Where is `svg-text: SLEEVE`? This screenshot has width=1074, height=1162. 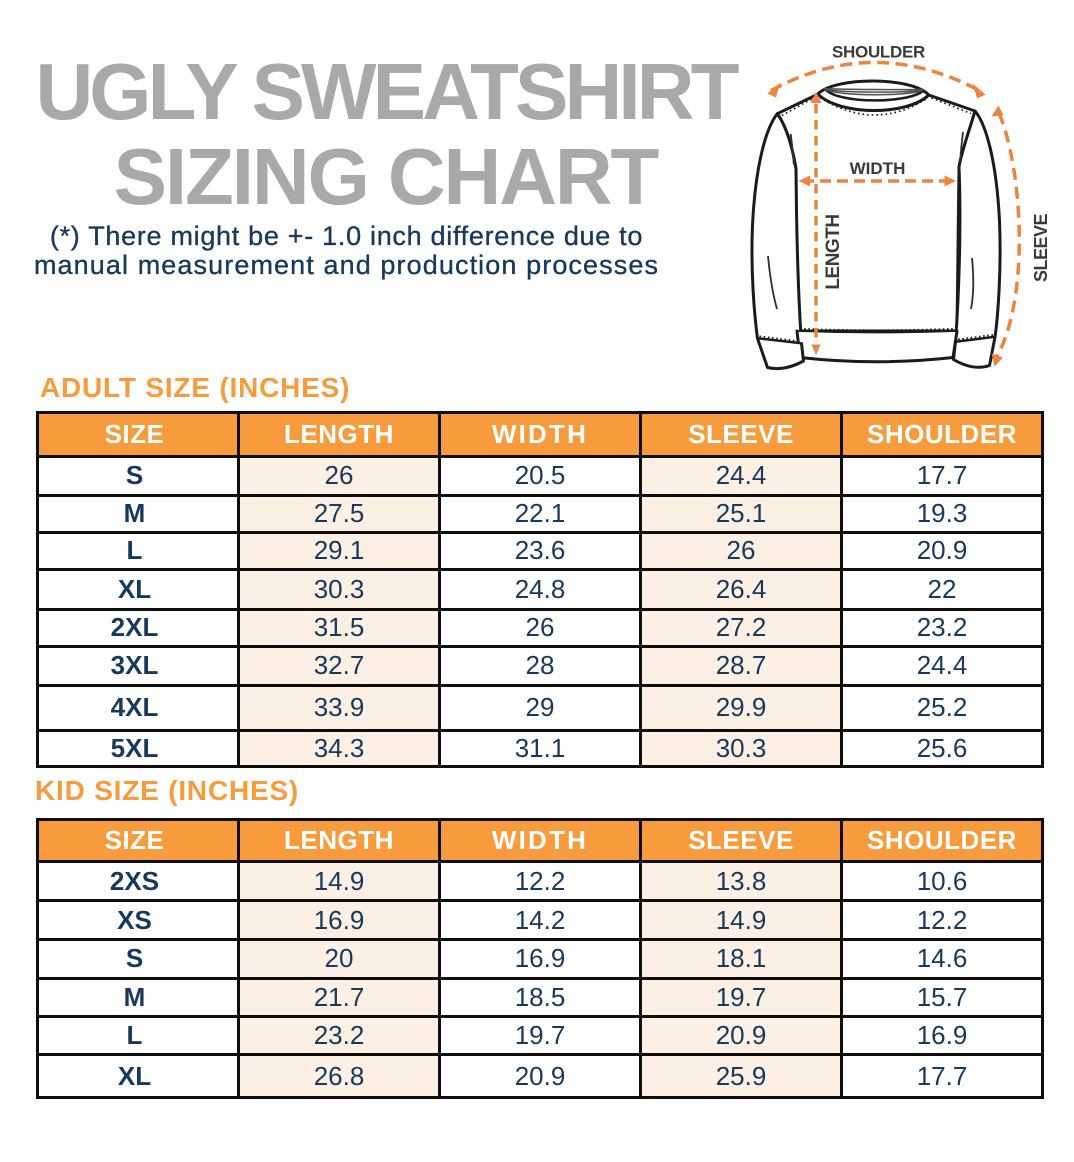 svg-text: SLEEVE is located at coordinates (1041, 247).